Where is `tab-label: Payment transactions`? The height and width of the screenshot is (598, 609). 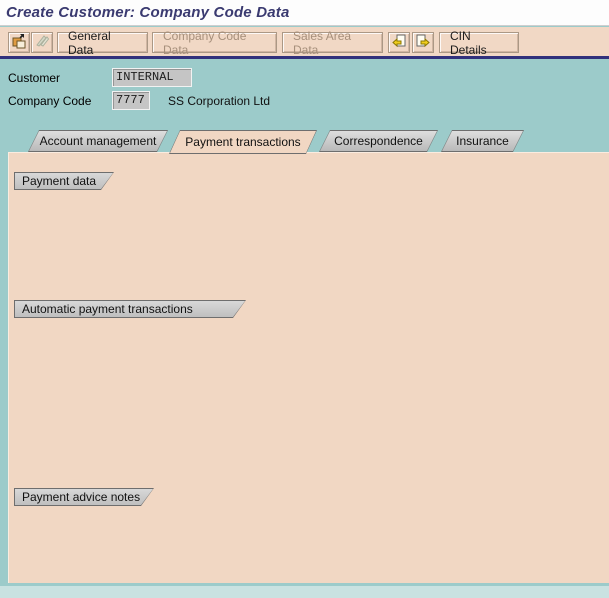 tab-label: Payment transactions is located at coordinates (243, 142).